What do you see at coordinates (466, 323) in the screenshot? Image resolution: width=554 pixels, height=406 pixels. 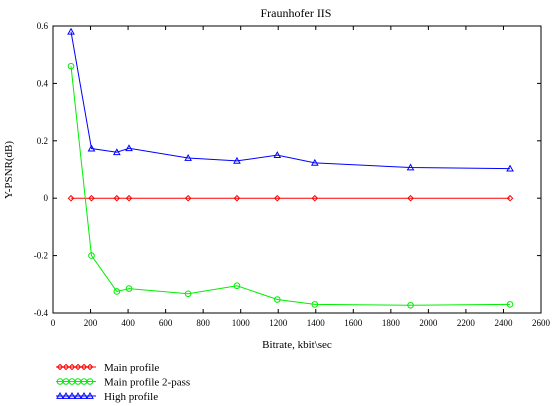 I see `x-tick-label: 2200` at bounding box center [466, 323].